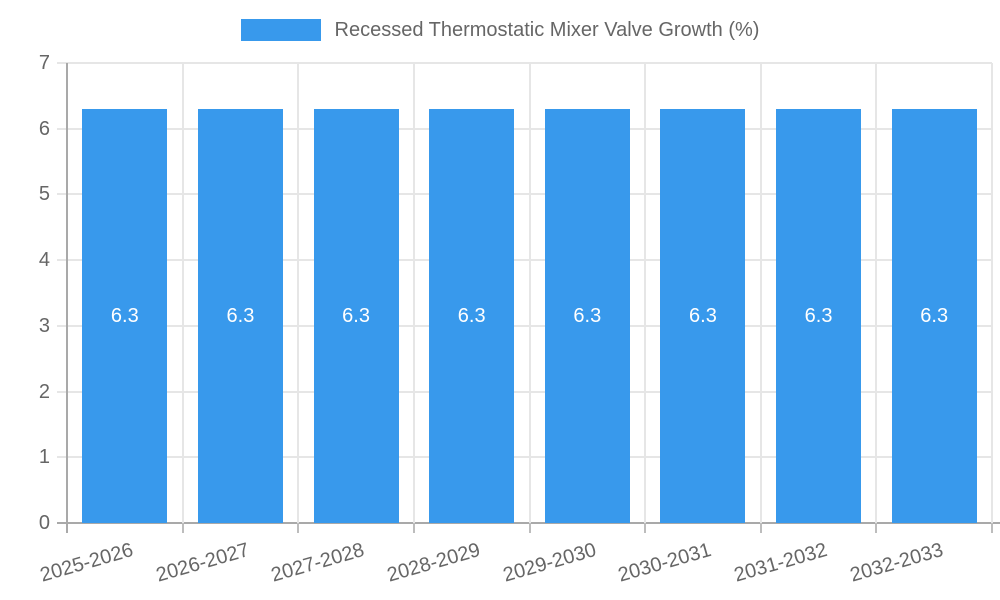  Describe the element at coordinates (202, 563) in the screenshot. I see `x-tick-label: 2026-2027` at that location.